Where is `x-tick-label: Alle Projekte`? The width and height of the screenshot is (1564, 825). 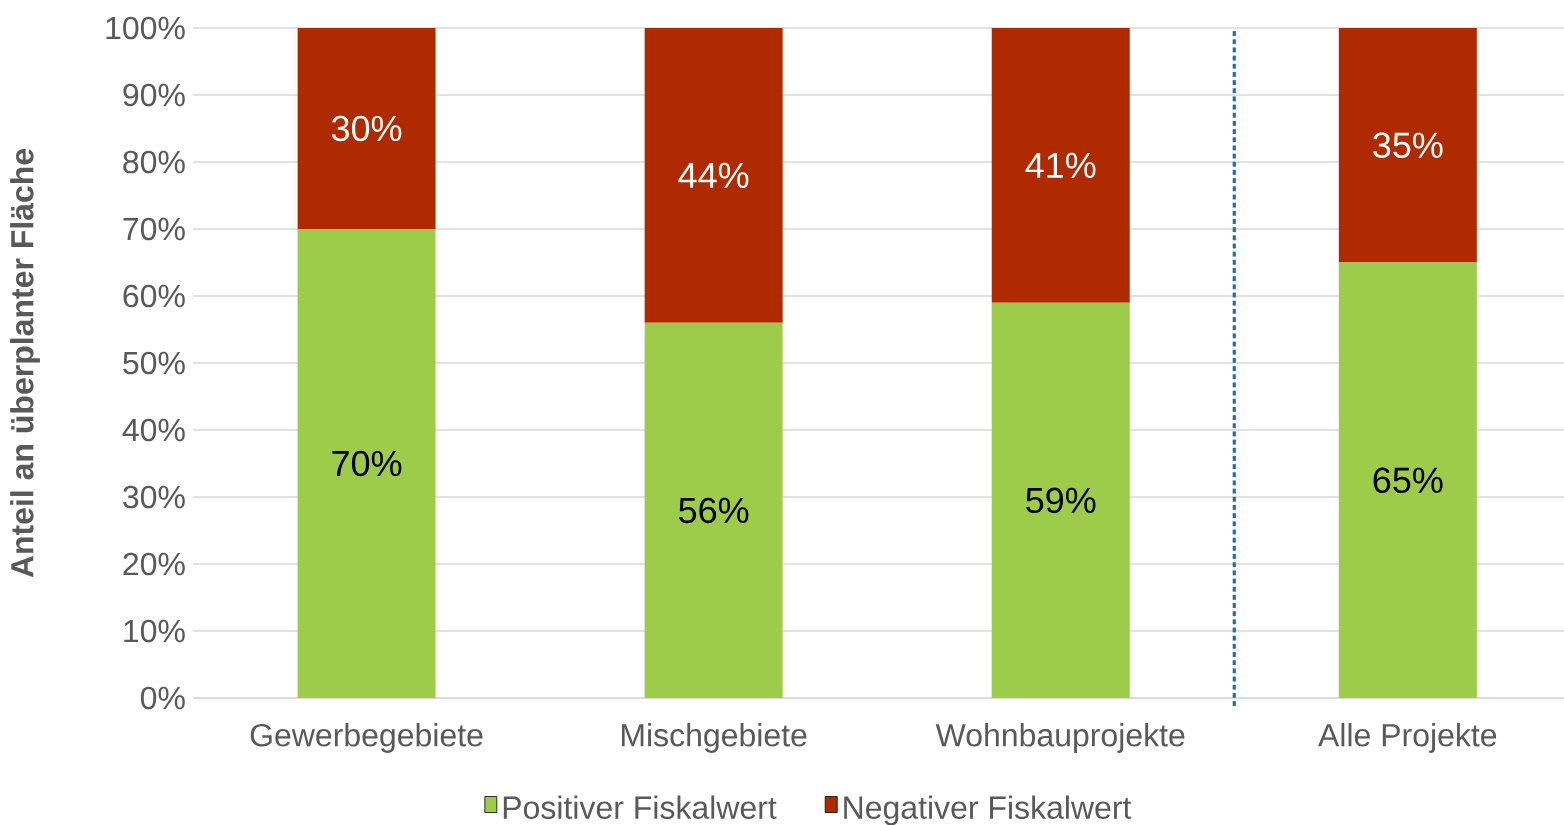
x-tick-label: Alle Projekte is located at coordinates (1407, 738).